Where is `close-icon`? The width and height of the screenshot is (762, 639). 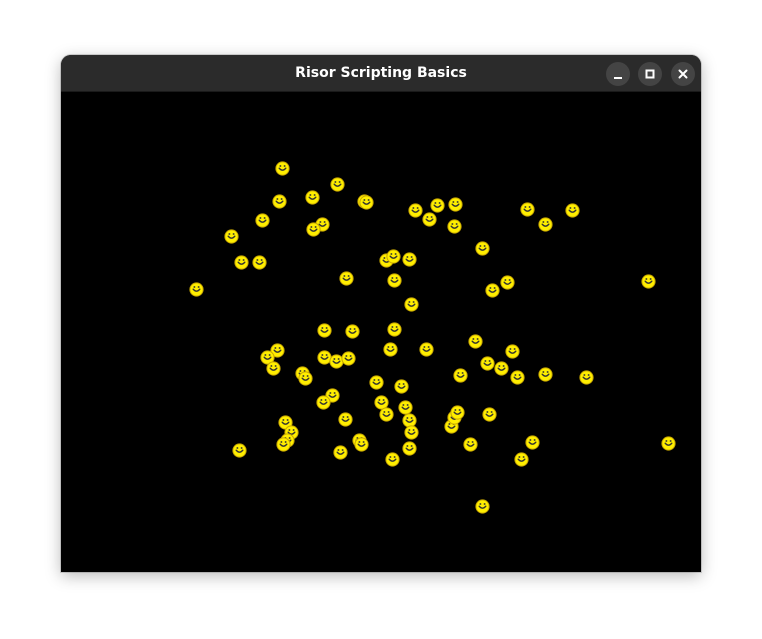
close-icon is located at coordinates (683, 74).